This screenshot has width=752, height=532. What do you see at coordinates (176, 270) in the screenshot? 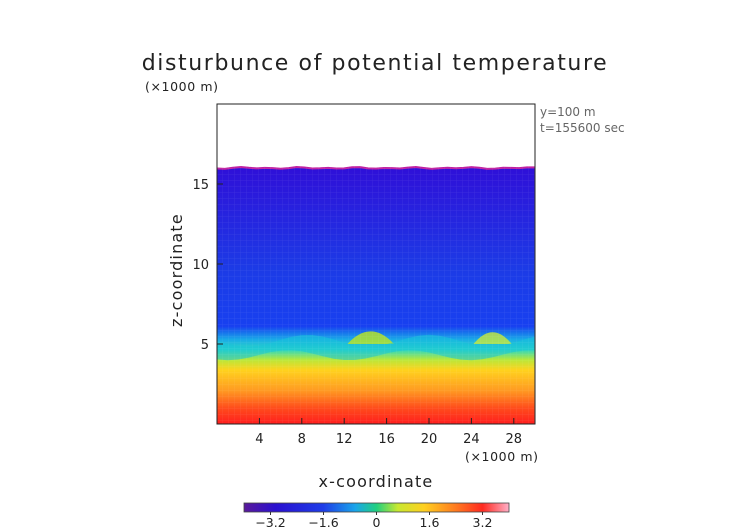
I see `y-axis-label: z-coordinate` at bounding box center [176, 270].